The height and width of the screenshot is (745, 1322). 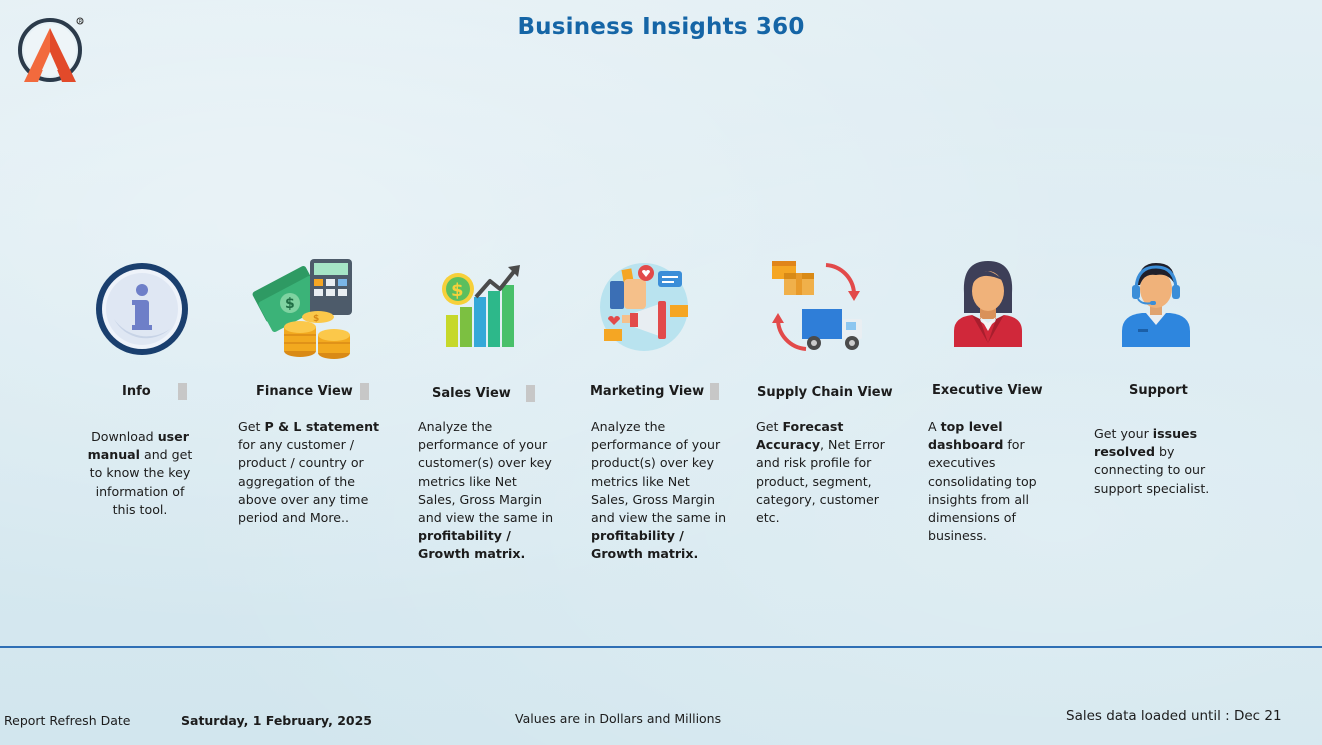 What do you see at coordinates (142, 309) in the screenshot?
I see `info-icon` at bounding box center [142, 309].